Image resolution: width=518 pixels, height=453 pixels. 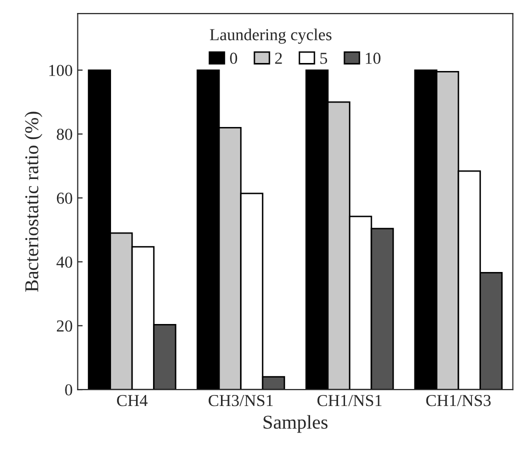 What do you see at coordinates (132, 400) in the screenshot?
I see `x-tick-label: CH4` at bounding box center [132, 400].